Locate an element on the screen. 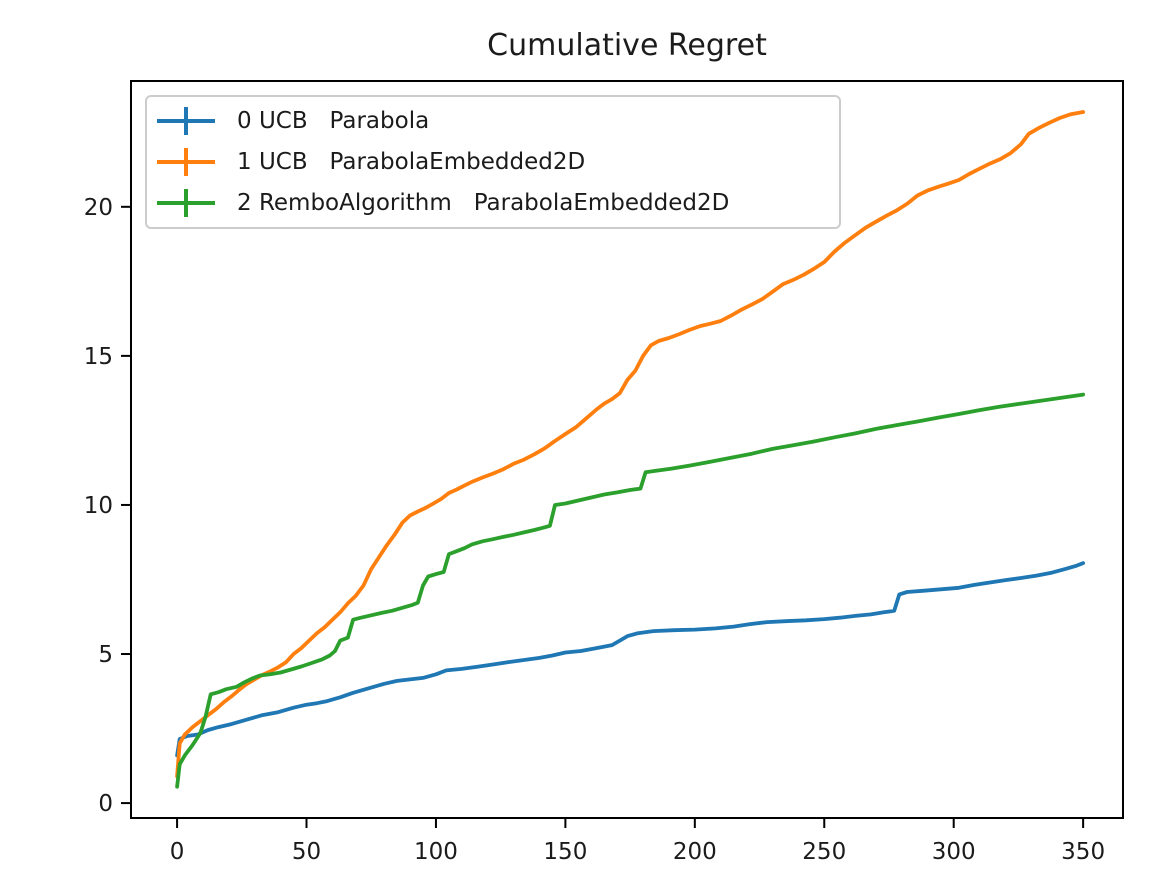  x-tick-label: 300 is located at coordinates (954, 852).